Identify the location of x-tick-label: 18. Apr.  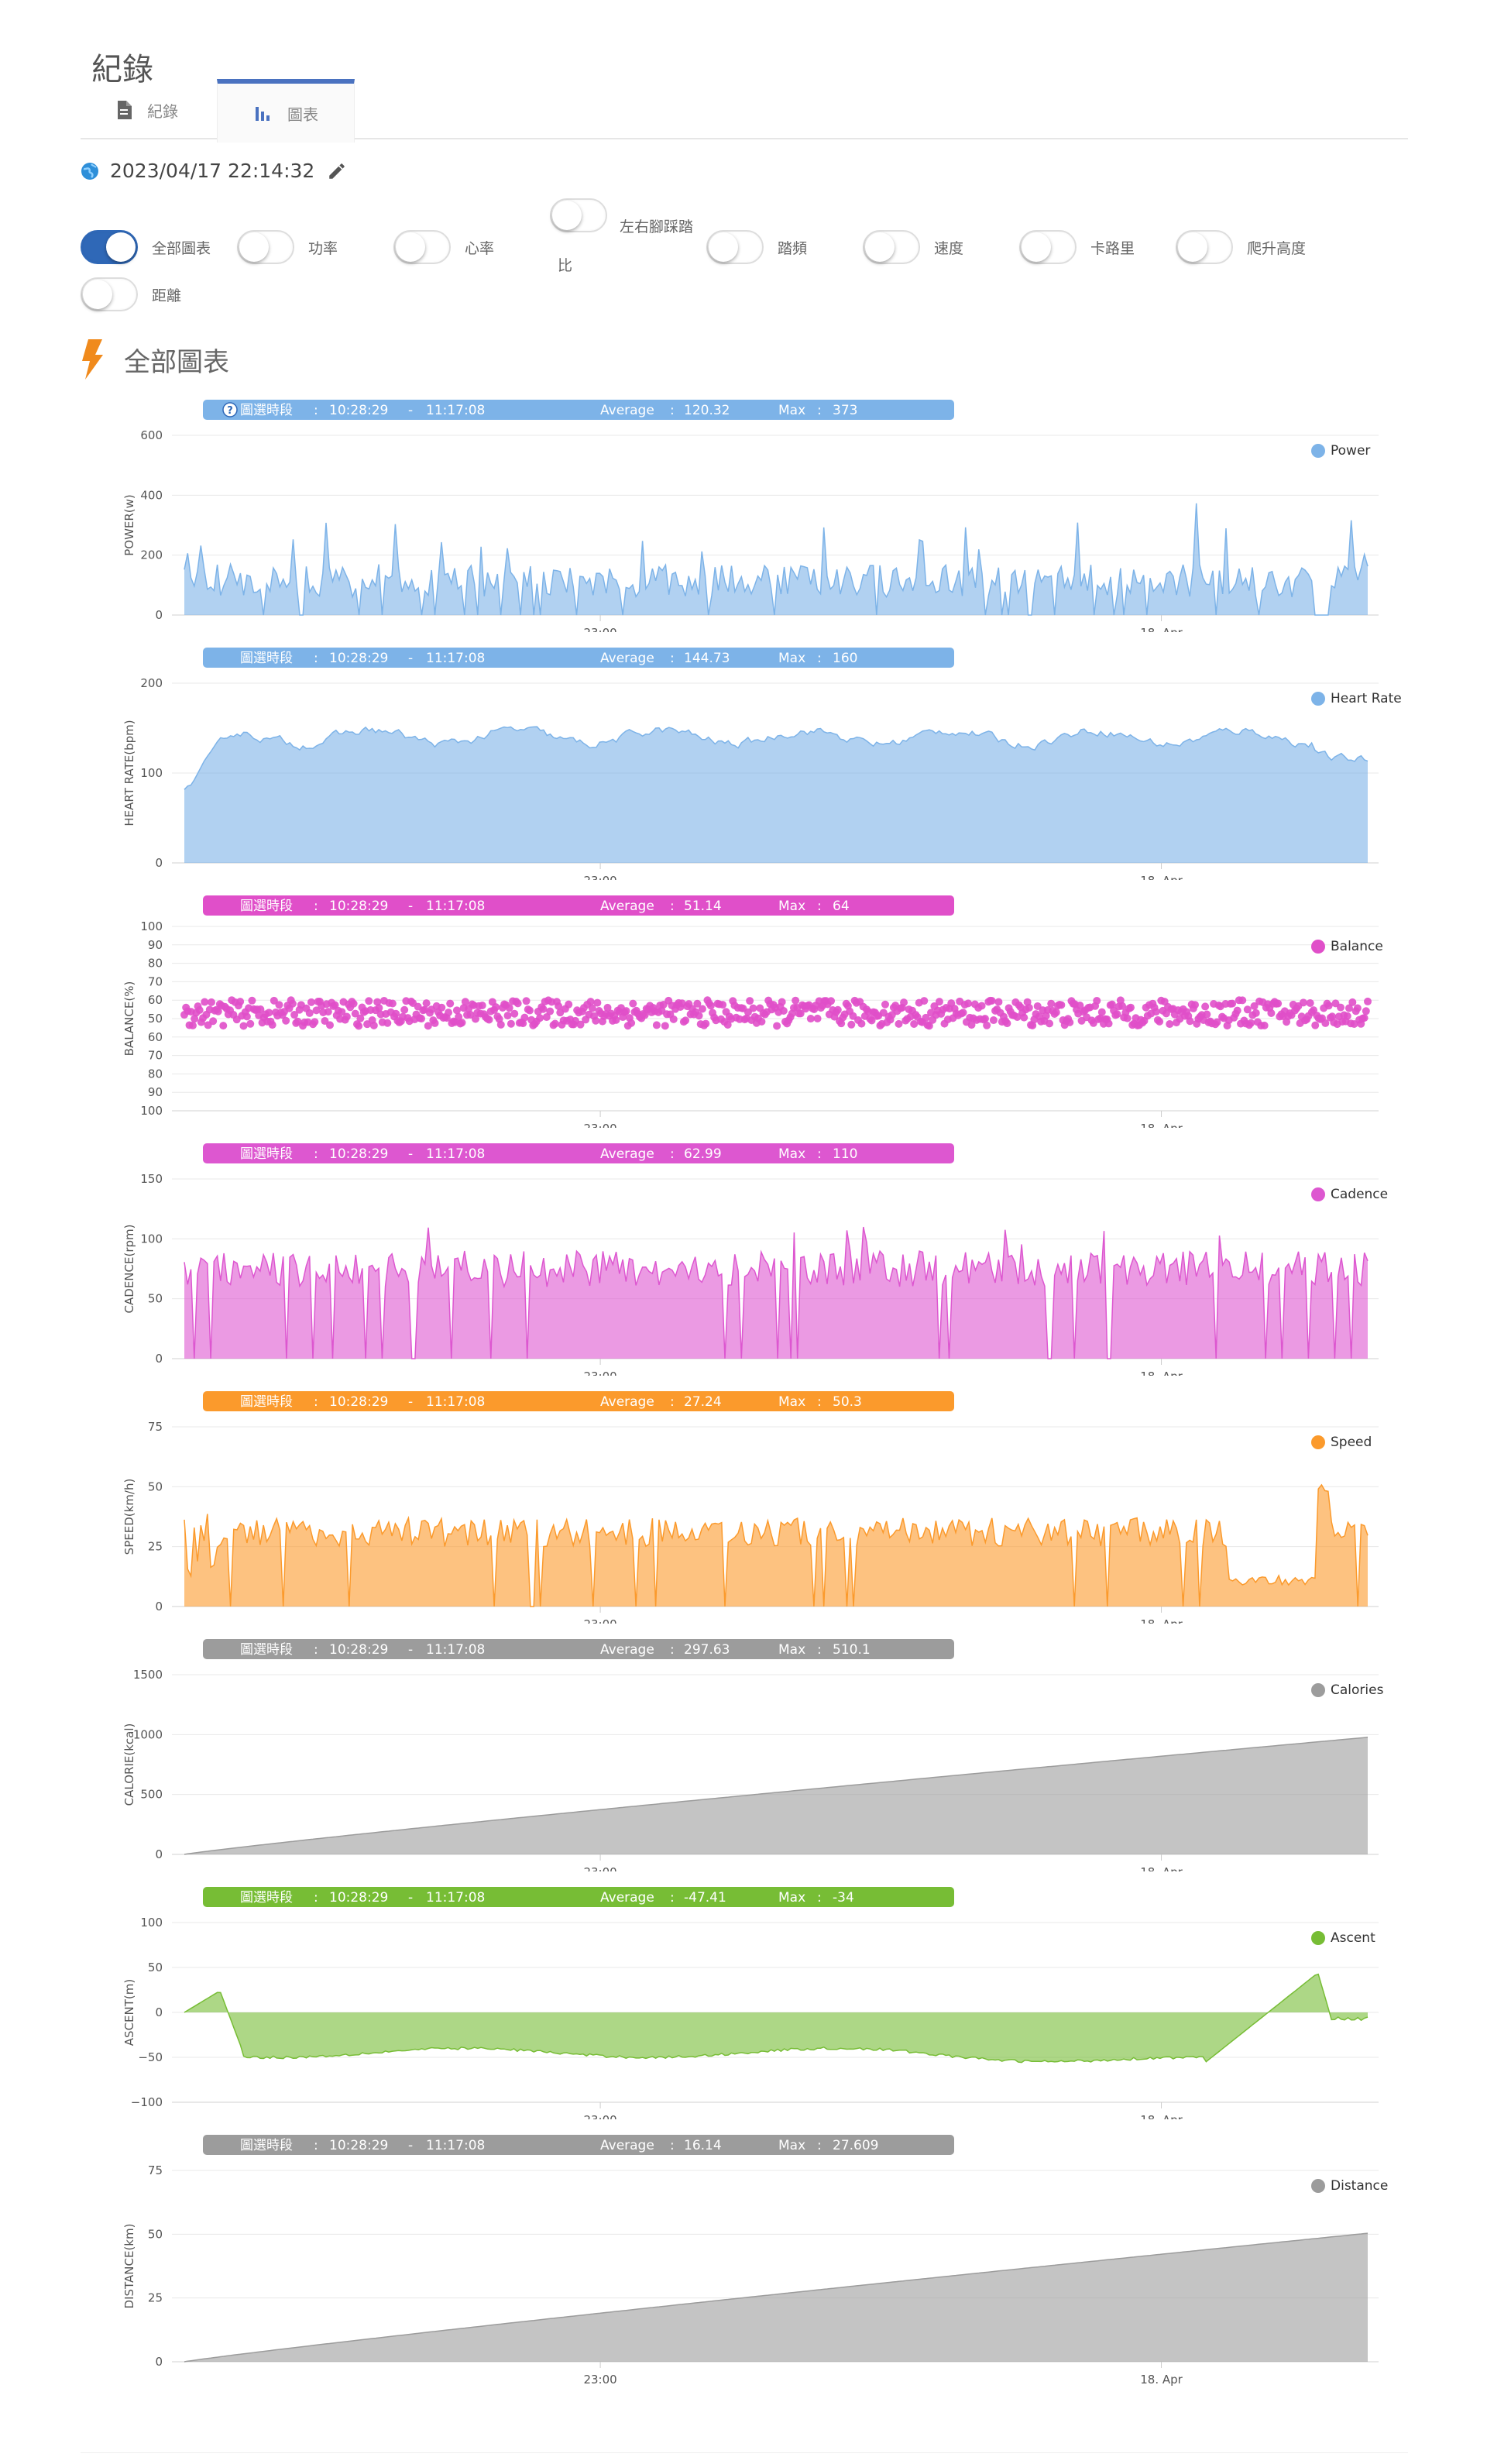
(1162, 2116).